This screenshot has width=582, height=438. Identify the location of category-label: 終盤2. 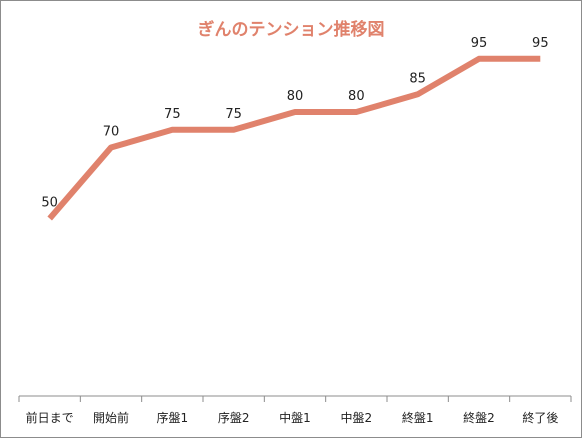
(479, 417).